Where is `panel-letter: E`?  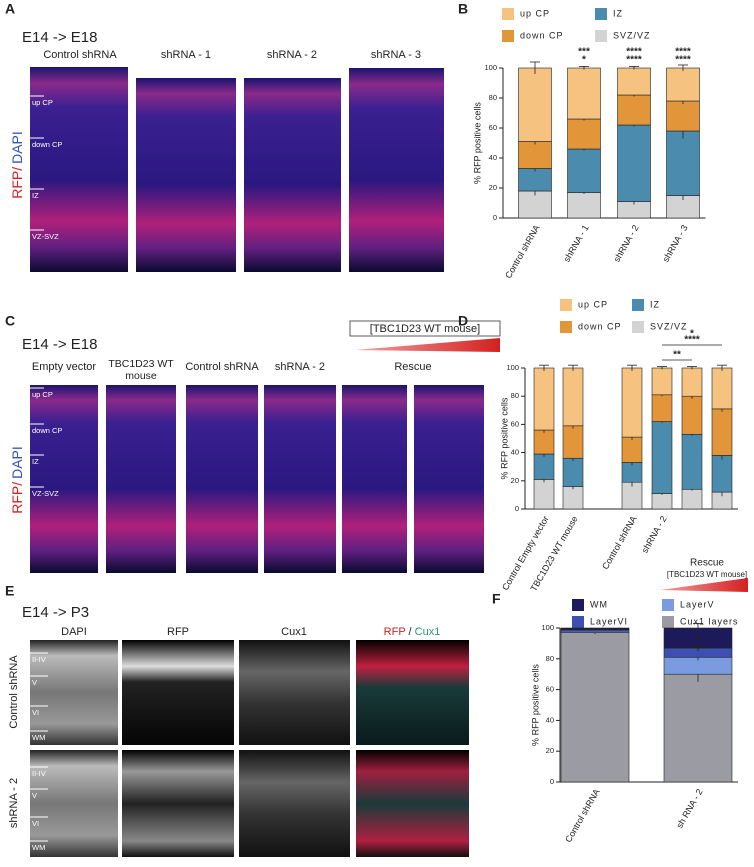
panel-letter: E is located at coordinates (9, 591).